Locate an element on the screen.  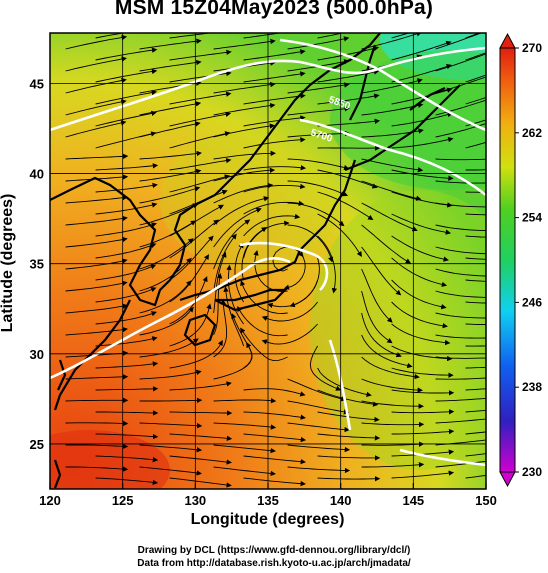
colorbar-label: 254 is located at coordinates (532, 218).